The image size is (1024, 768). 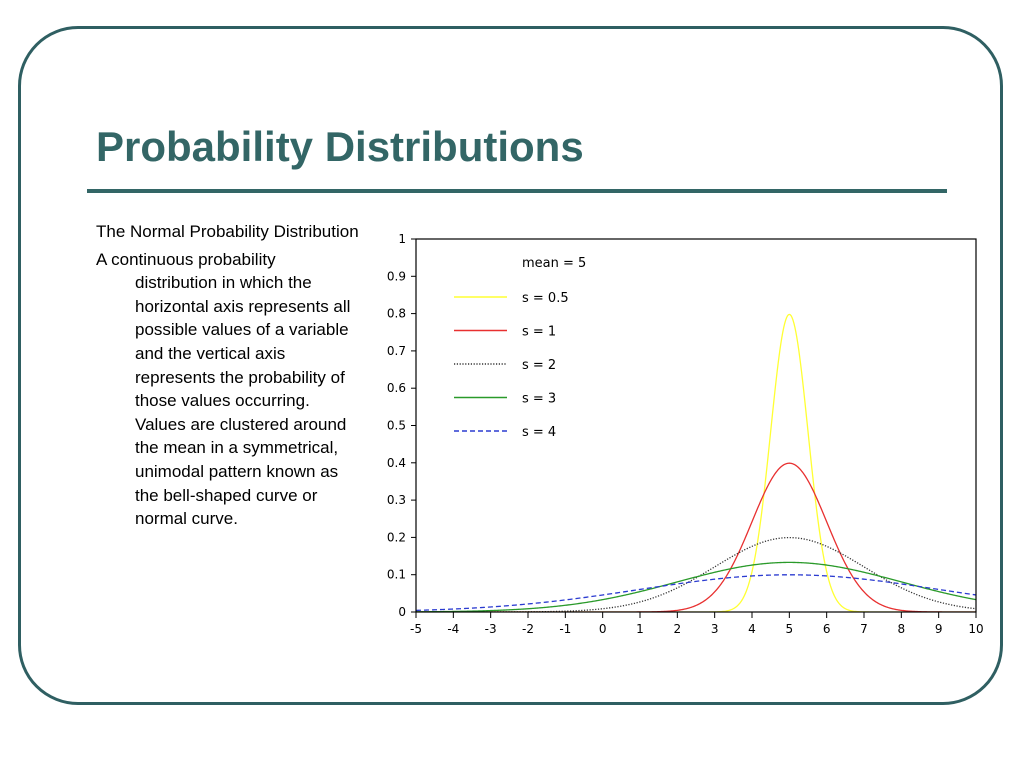 I want to click on slide-title: Probability Distributions, so click(x=340, y=146).